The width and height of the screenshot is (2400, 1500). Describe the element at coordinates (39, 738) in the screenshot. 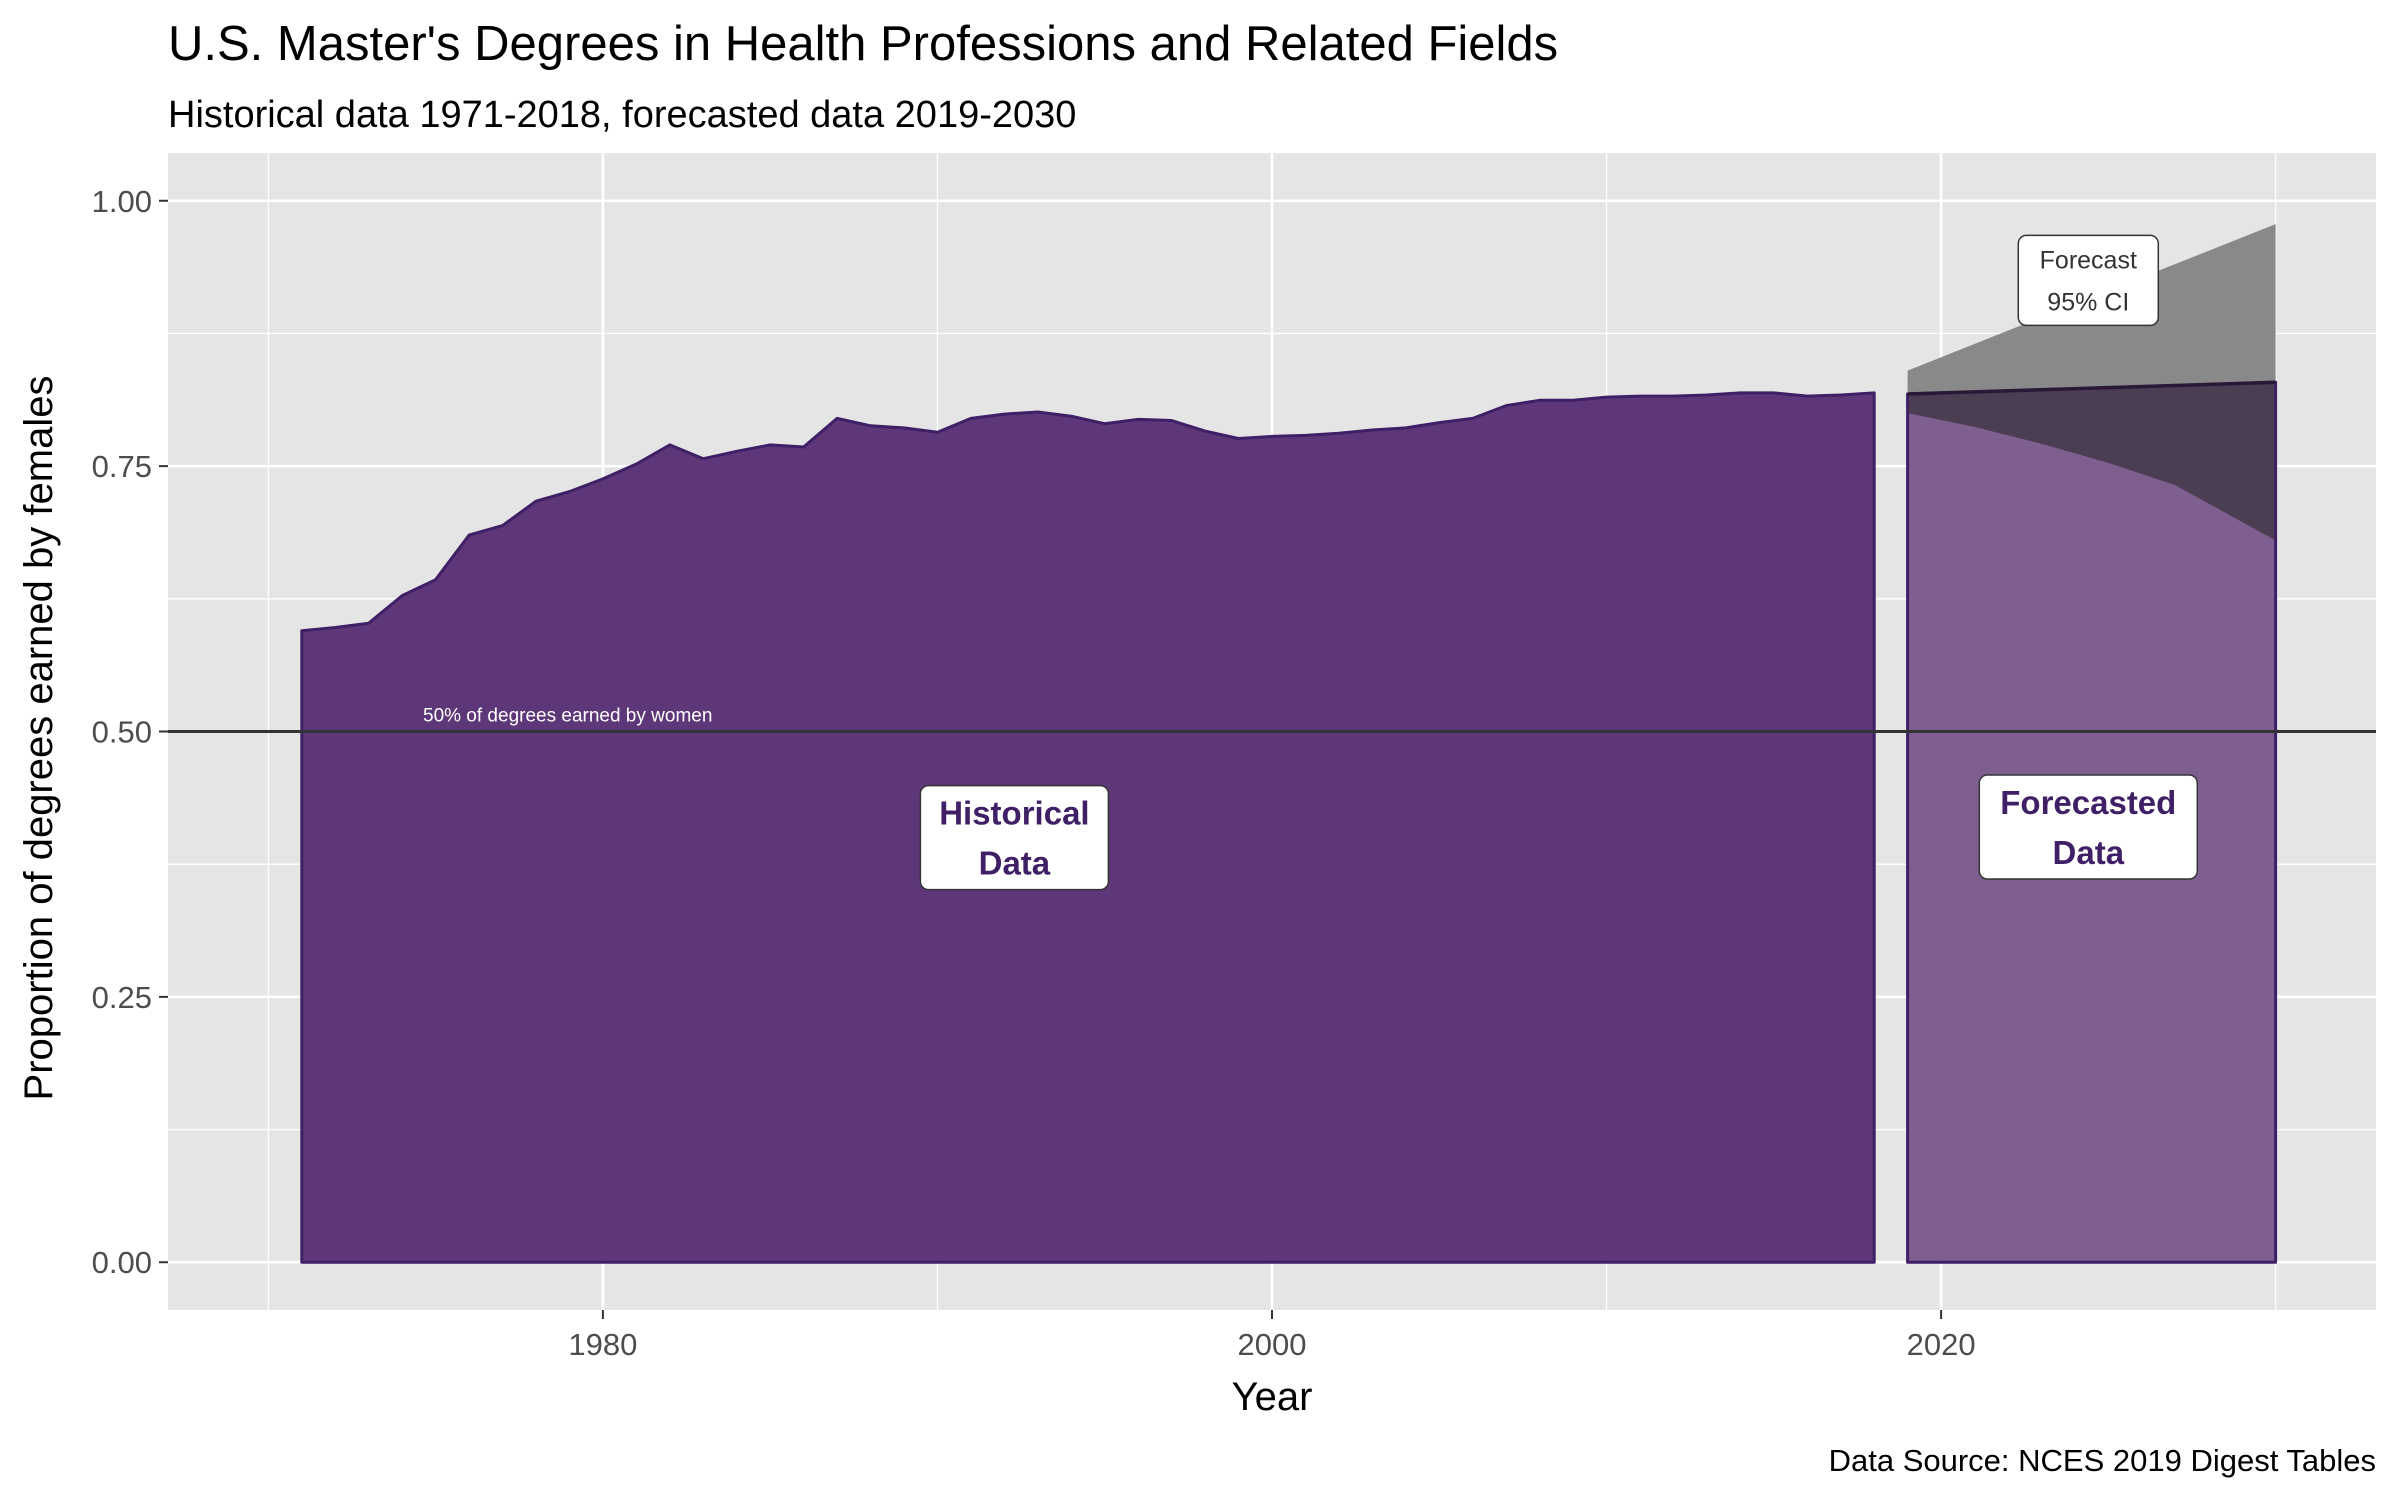

I see `y-axis-title: Proportion of degrees earned by females` at that location.